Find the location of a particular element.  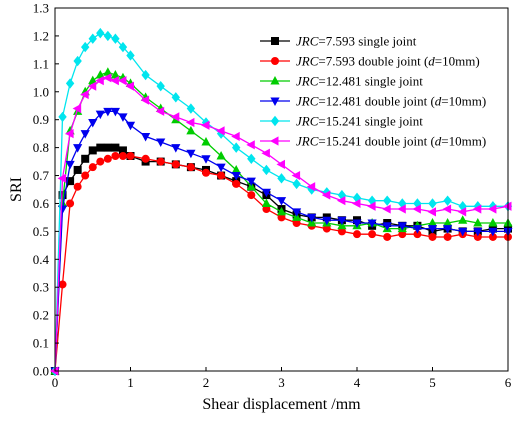

legend-label: JRC=7.593 single joint is located at coordinates (356, 41).